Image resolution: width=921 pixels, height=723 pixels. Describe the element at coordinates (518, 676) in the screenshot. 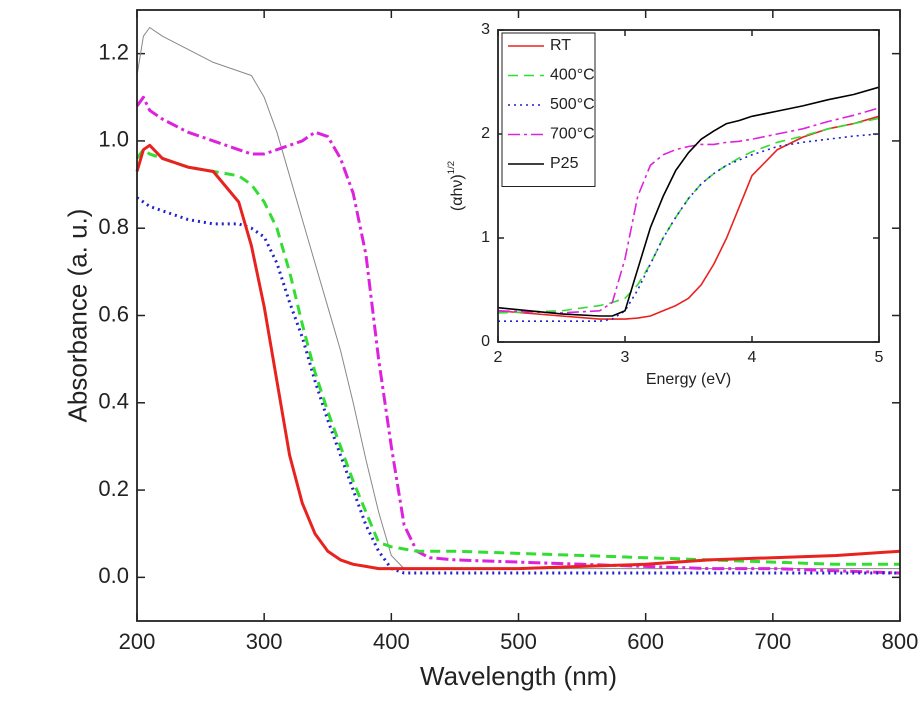

I see `x-axis-label: Wavelength (nm)` at that location.